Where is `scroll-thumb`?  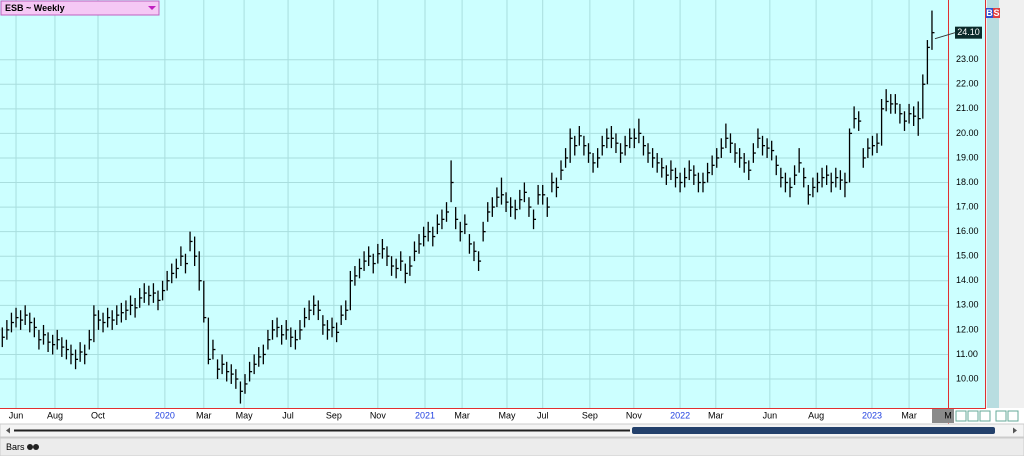
scroll-thumb is located at coordinates (813, 430).